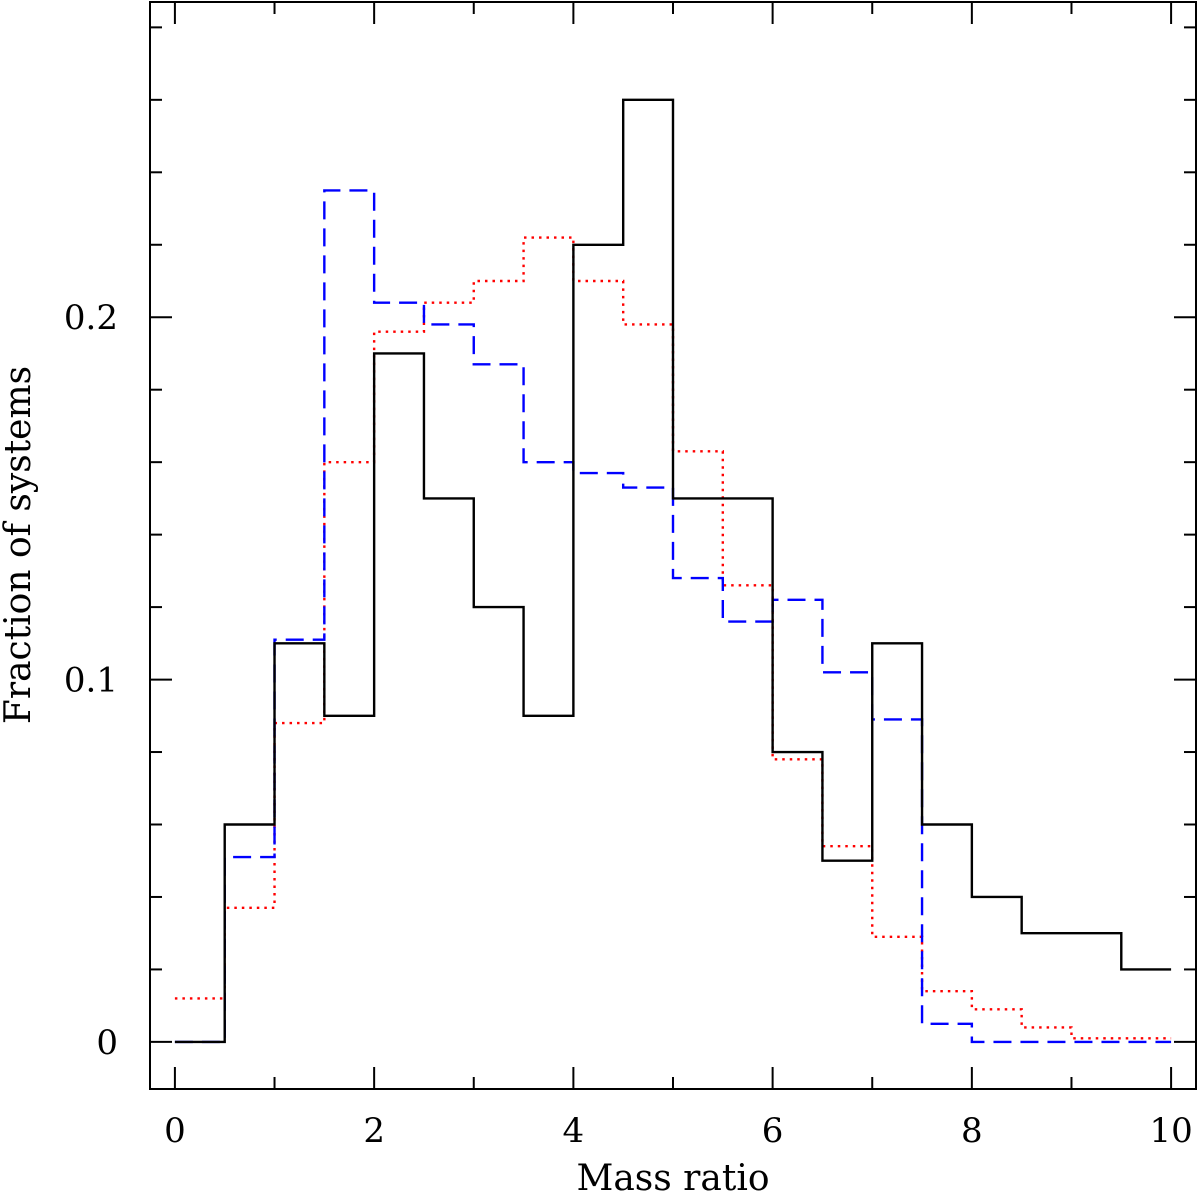  Describe the element at coordinates (107, 1043) in the screenshot. I see `y-tick-label: 0` at that location.